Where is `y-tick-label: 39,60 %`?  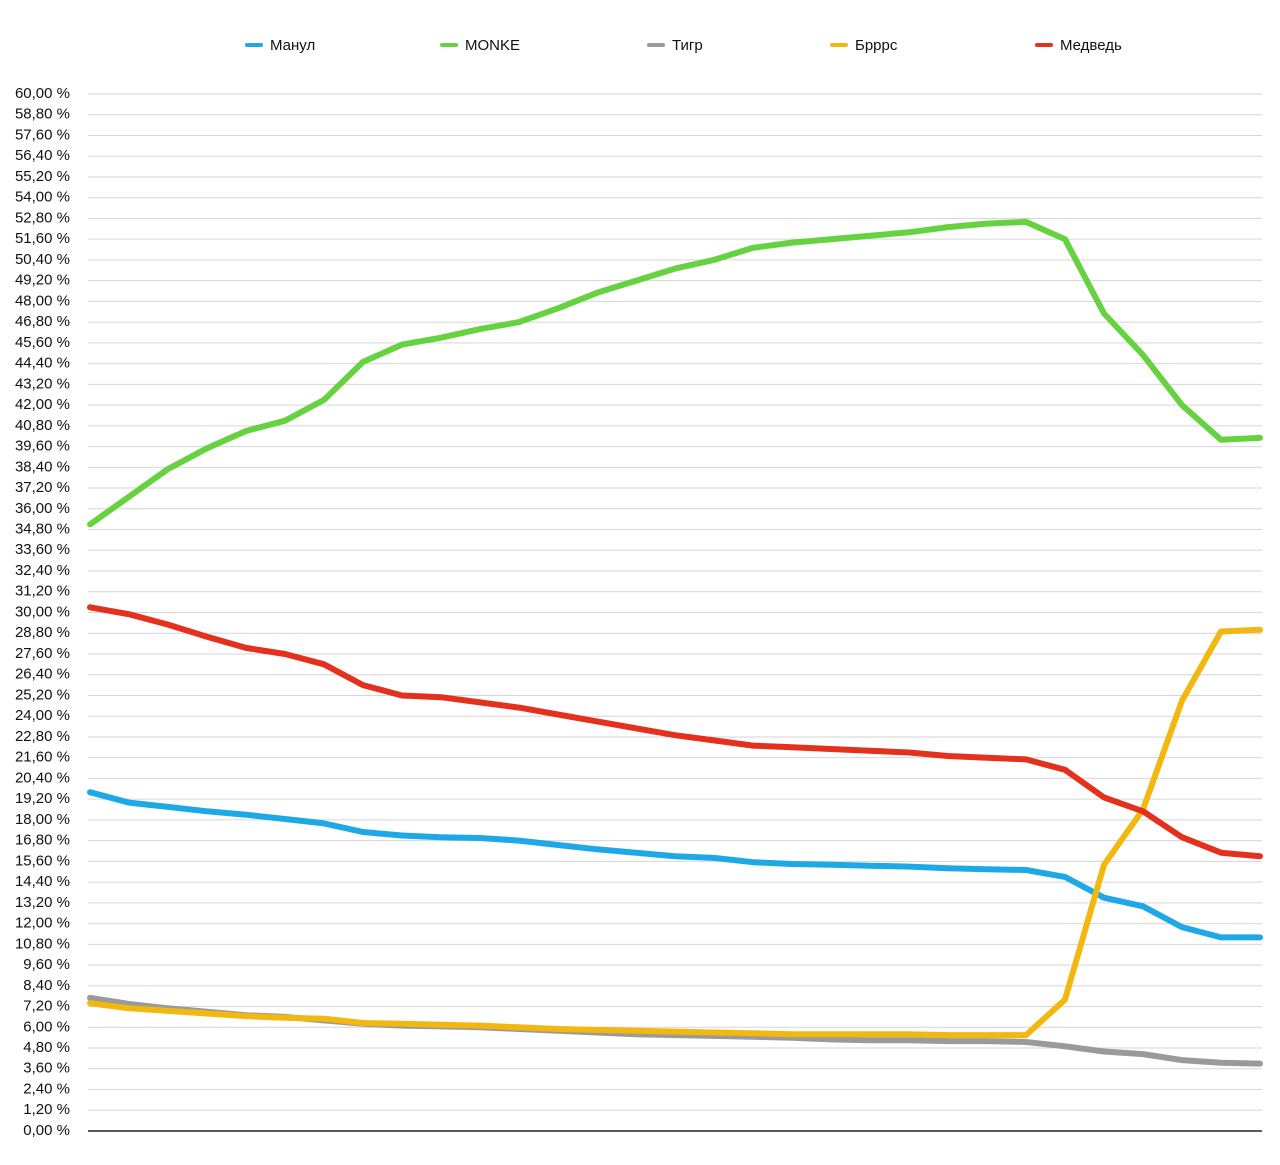 y-tick-label: 39,60 % is located at coordinates (42, 446).